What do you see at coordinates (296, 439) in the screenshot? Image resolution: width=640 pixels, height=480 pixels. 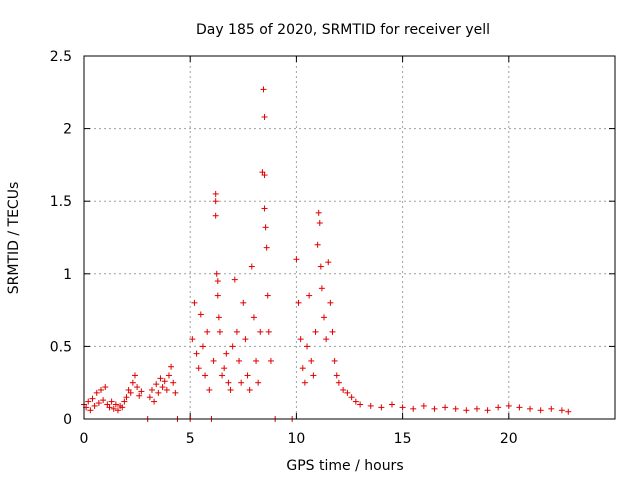 I see `x-tick-label: 10` at bounding box center [296, 439].